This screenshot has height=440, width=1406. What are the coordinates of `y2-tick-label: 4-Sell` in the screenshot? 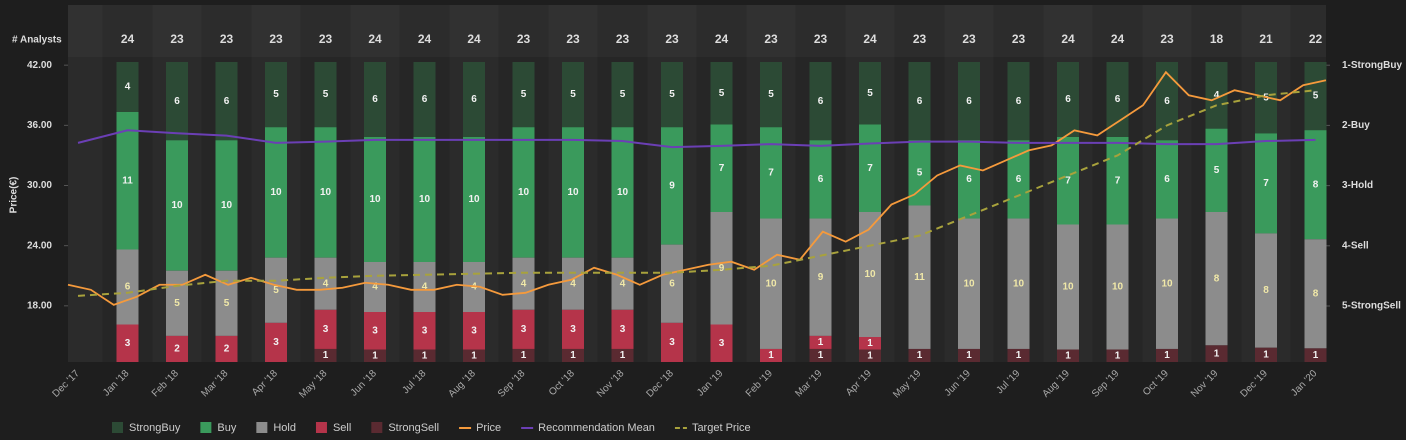 It's located at (1355, 245).